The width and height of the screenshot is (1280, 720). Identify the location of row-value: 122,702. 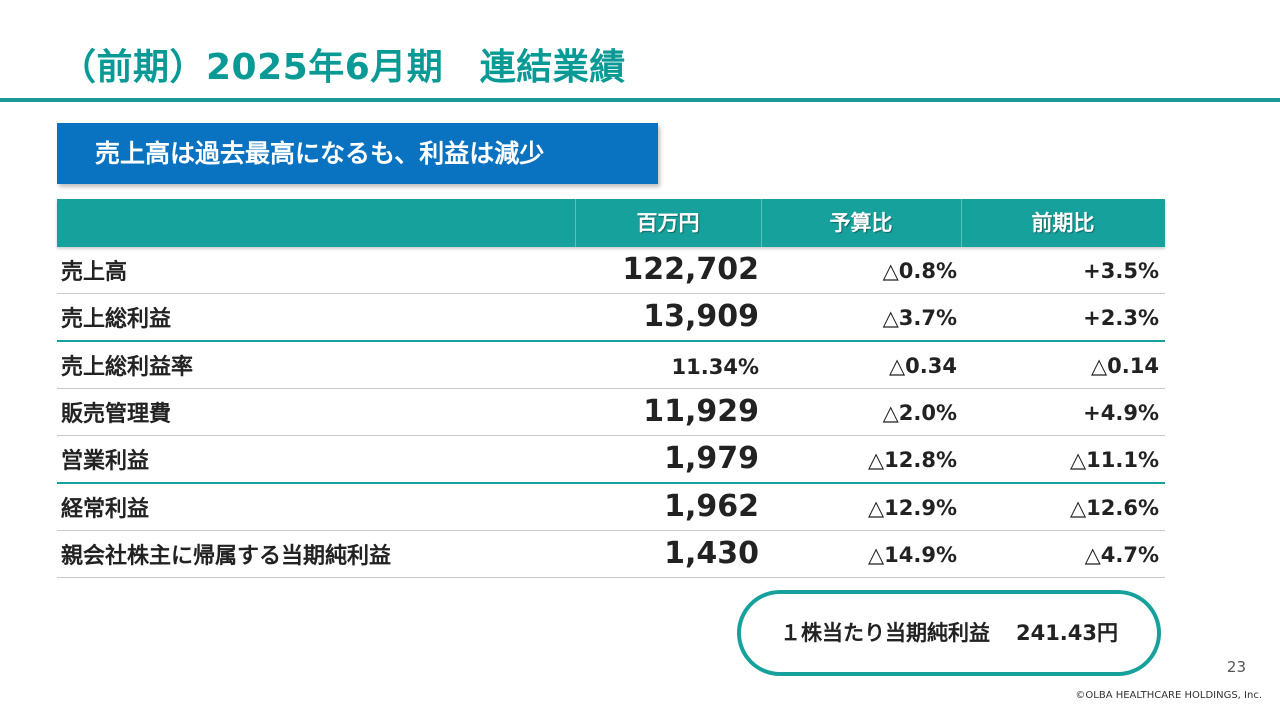
(690, 269).